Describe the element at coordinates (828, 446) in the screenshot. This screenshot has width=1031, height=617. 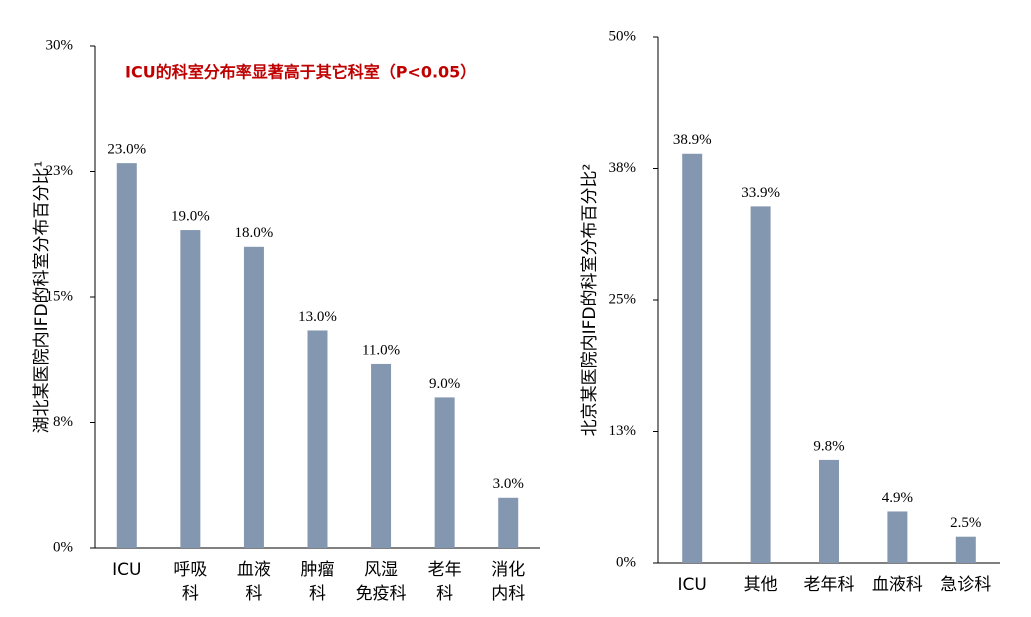
I see `value-label: 9.8%` at that location.